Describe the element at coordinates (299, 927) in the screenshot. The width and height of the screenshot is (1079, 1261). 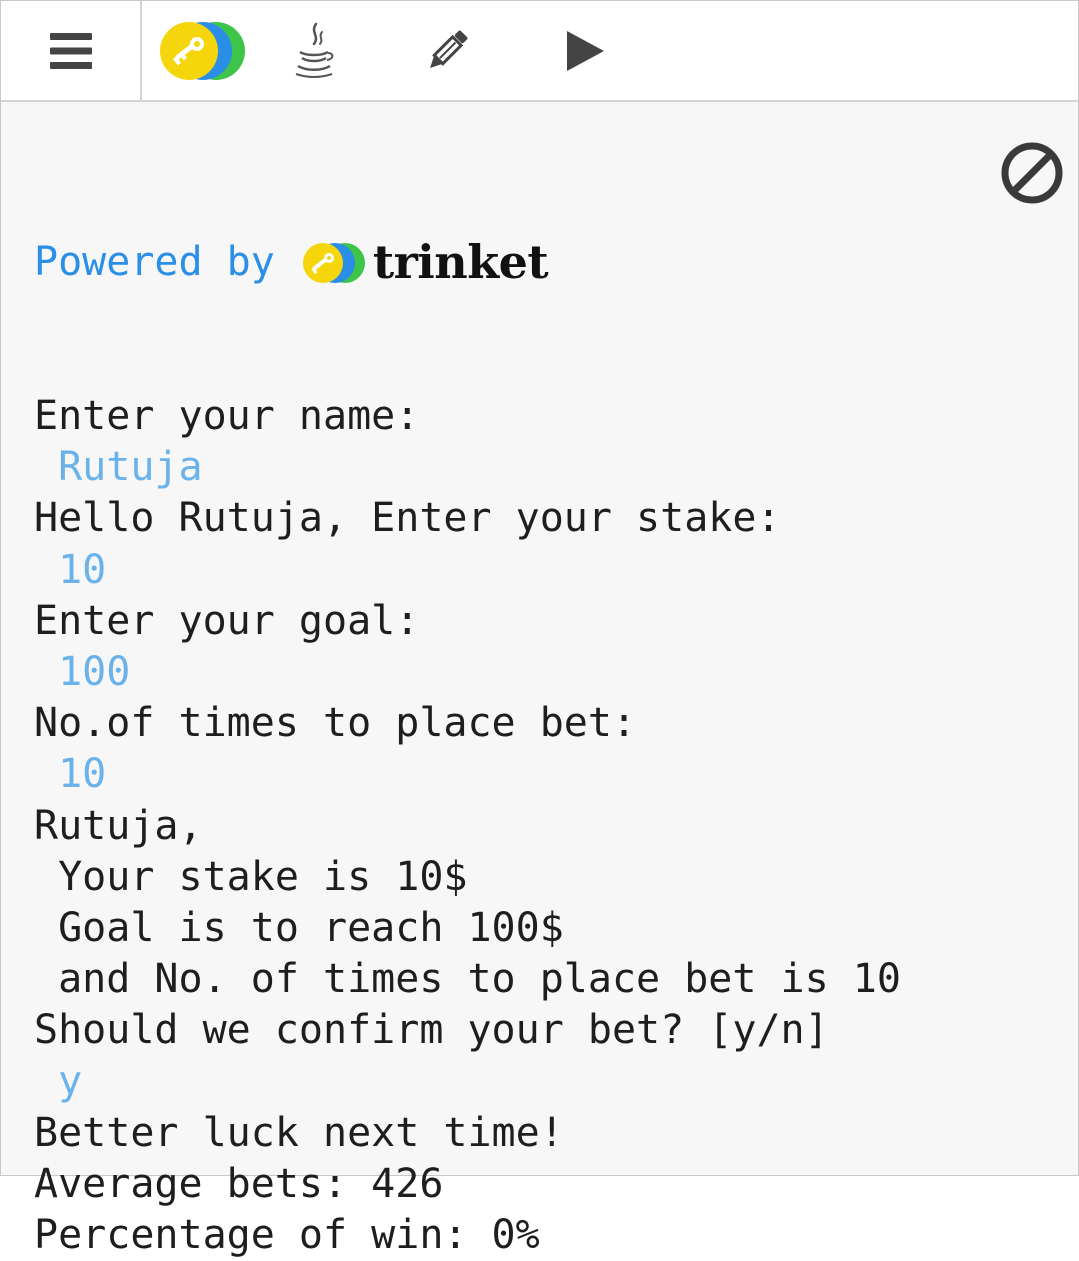
I see `console-output-line: Goal is to reach 100$` at that location.